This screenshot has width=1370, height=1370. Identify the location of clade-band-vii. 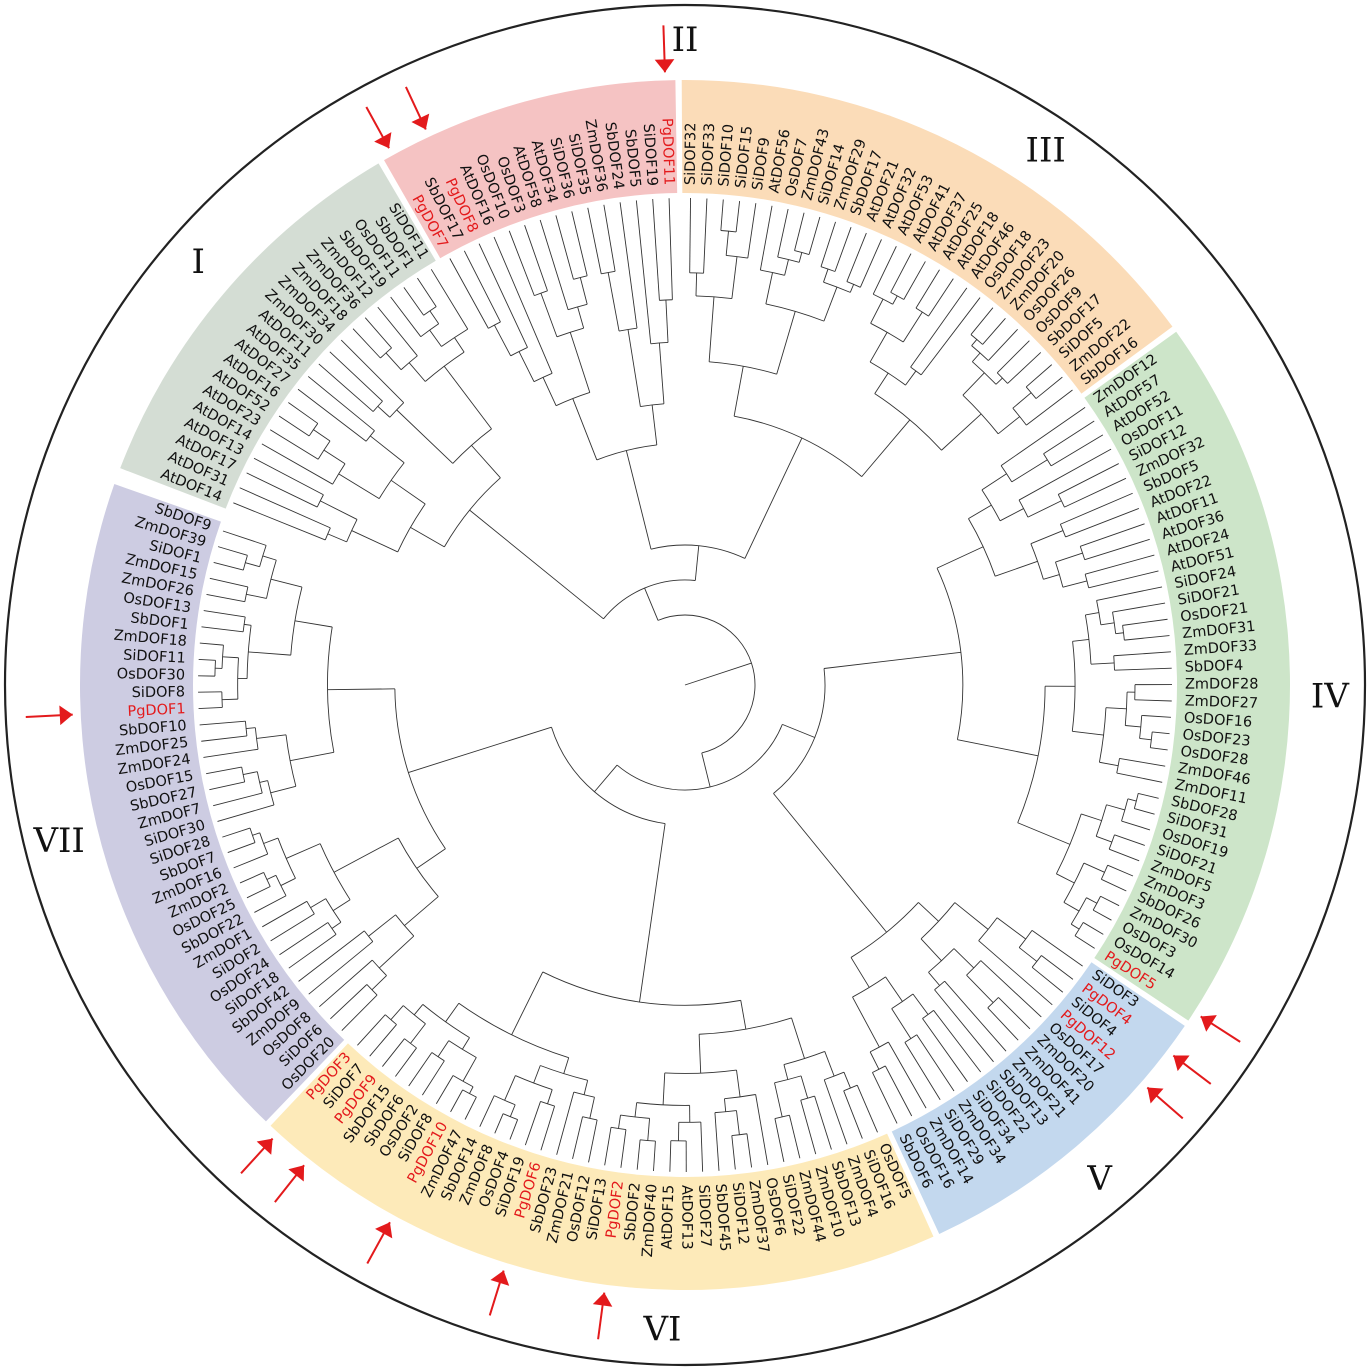
(212, 803).